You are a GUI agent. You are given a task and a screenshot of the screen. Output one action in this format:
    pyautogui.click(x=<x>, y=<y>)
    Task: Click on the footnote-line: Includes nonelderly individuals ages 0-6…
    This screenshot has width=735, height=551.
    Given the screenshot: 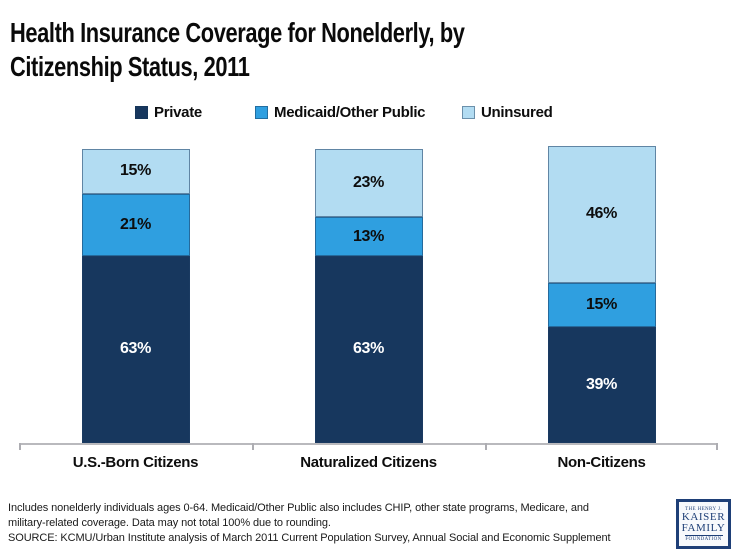 What is the action you would take?
    pyautogui.click(x=298, y=508)
    